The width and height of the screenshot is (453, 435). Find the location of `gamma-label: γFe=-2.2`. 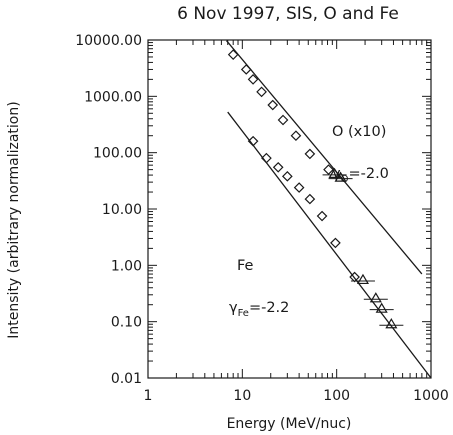

gamma-label: γFe=-2.2 is located at coordinates (259, 309).